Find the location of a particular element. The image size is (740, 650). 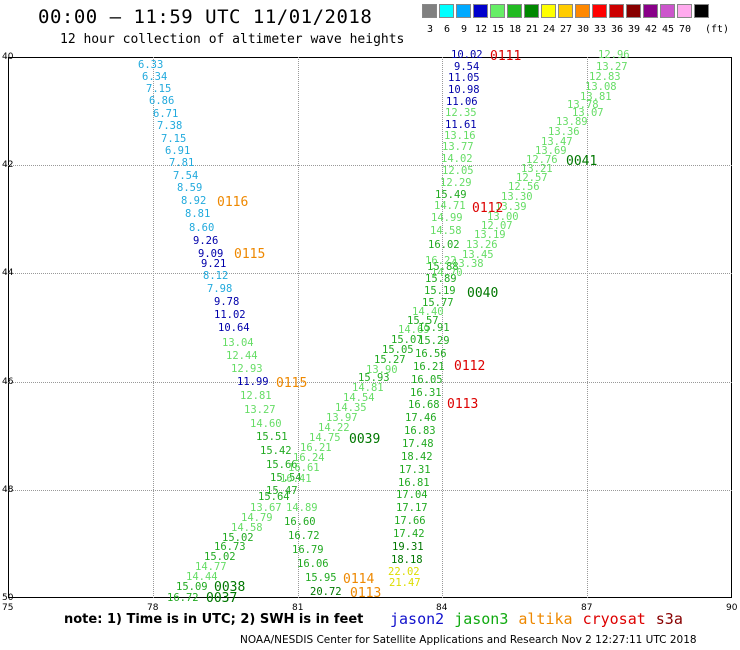

wave-height-label: 16.61 is located at coordinates (304, 468).